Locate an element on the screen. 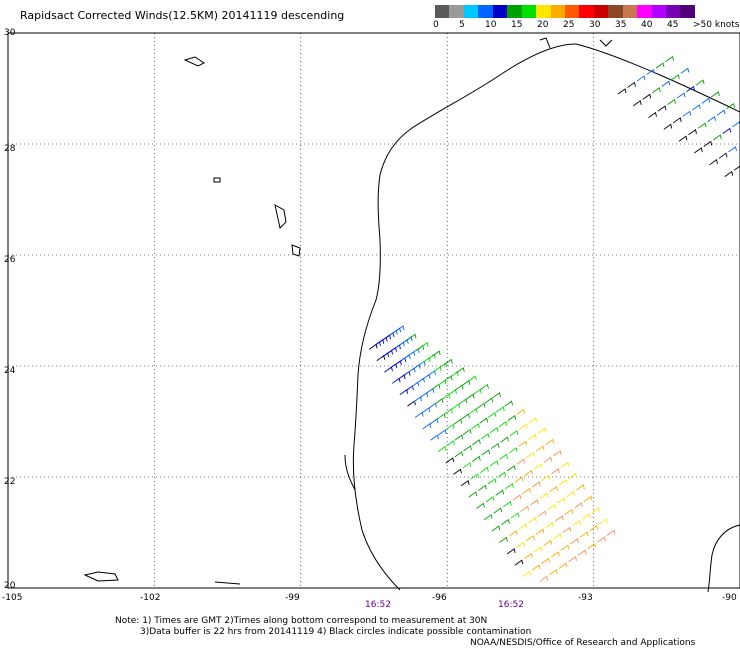  lon-tick-99: -99 is located at coordinates (292, 598).